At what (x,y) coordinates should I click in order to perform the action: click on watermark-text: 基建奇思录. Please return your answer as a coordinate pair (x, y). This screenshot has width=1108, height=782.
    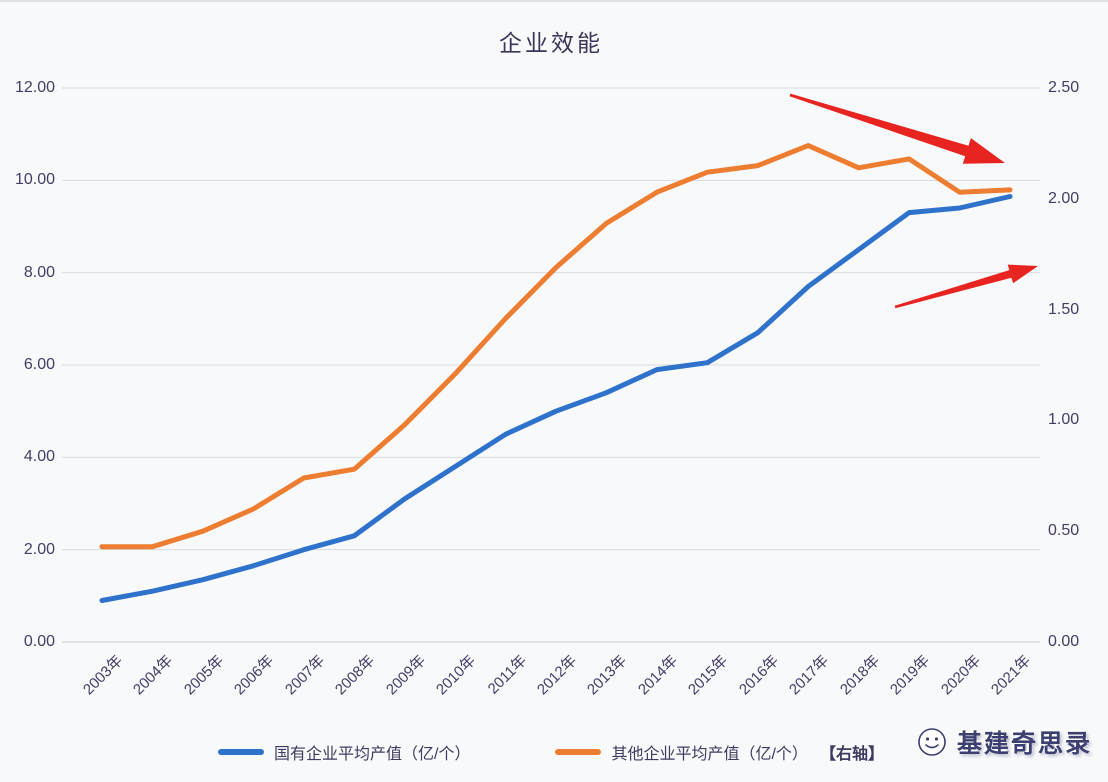
    Looking at the image, I should click on (1024, 744).